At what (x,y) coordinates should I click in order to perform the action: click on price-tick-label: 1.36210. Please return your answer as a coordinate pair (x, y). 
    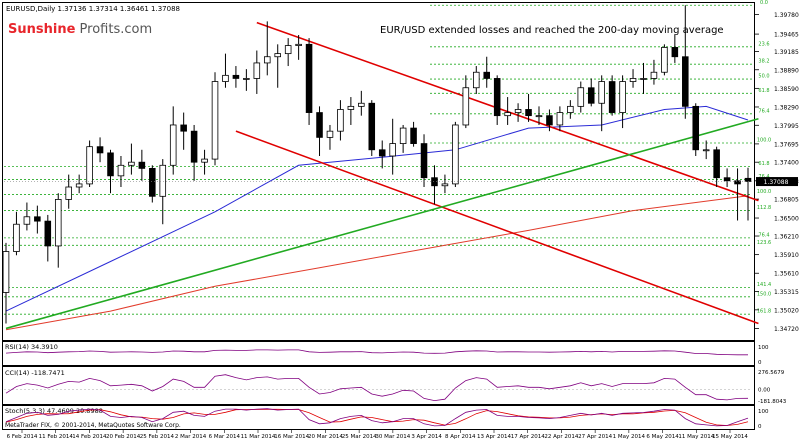
    Looking at the image, I should click on (786, 237).